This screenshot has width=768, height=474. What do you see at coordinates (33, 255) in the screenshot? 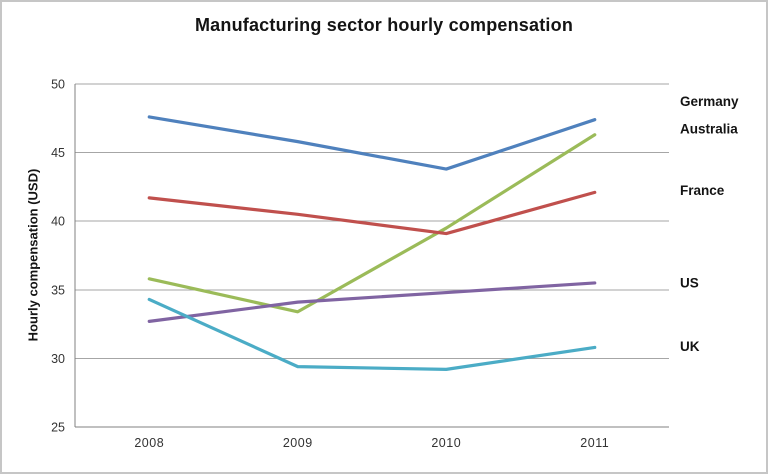
I see `y-axis-title: Hourly compensation (USD)` at bounding box center [33, 255].